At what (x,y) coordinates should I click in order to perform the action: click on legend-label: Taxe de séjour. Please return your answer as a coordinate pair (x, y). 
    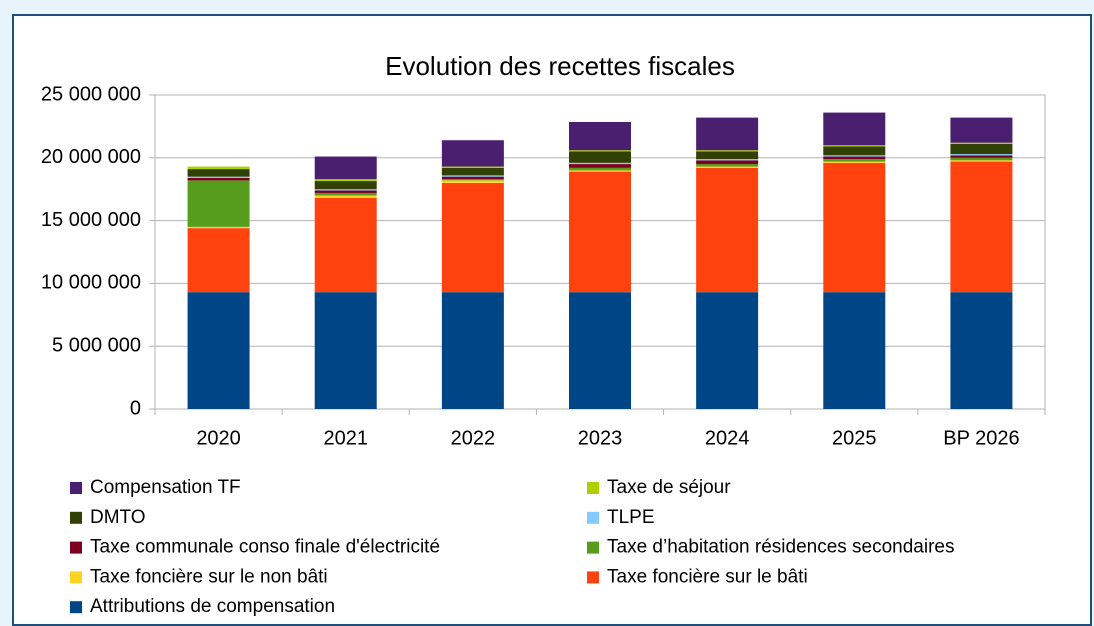
    Looking at the image, I should click on (669, 487).